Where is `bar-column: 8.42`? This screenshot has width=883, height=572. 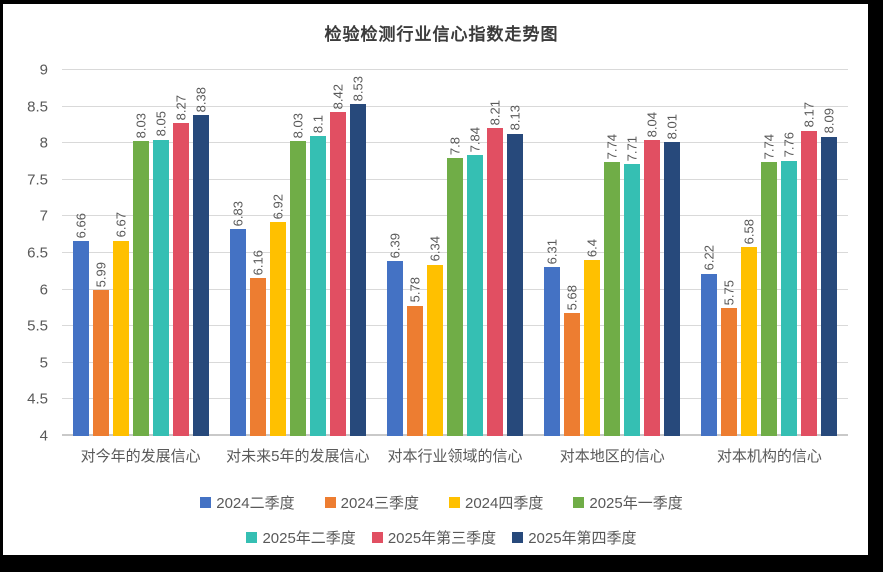 bar-column: 8.42 is located at coordinates (337, 253).